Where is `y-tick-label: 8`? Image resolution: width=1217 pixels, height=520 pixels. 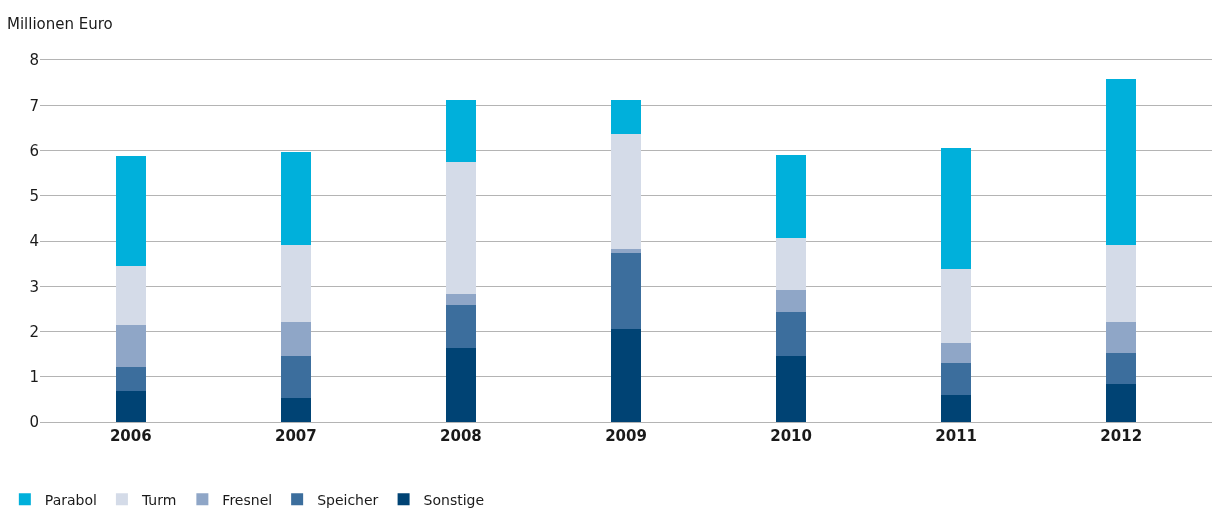 y-tick-label: 8 is located at coordinates (34, 60).